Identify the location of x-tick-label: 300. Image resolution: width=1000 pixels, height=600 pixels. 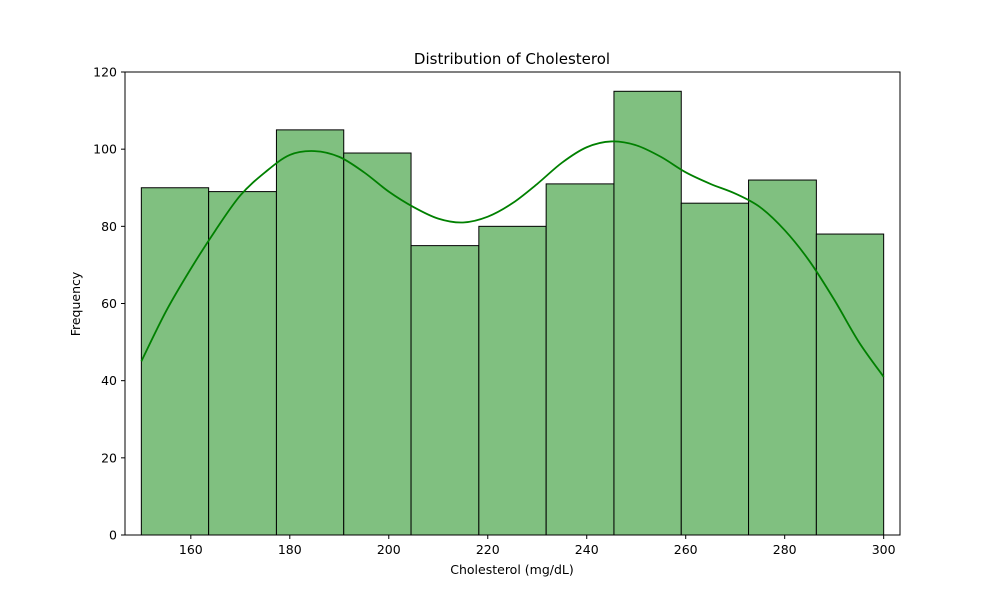
(884, 549).